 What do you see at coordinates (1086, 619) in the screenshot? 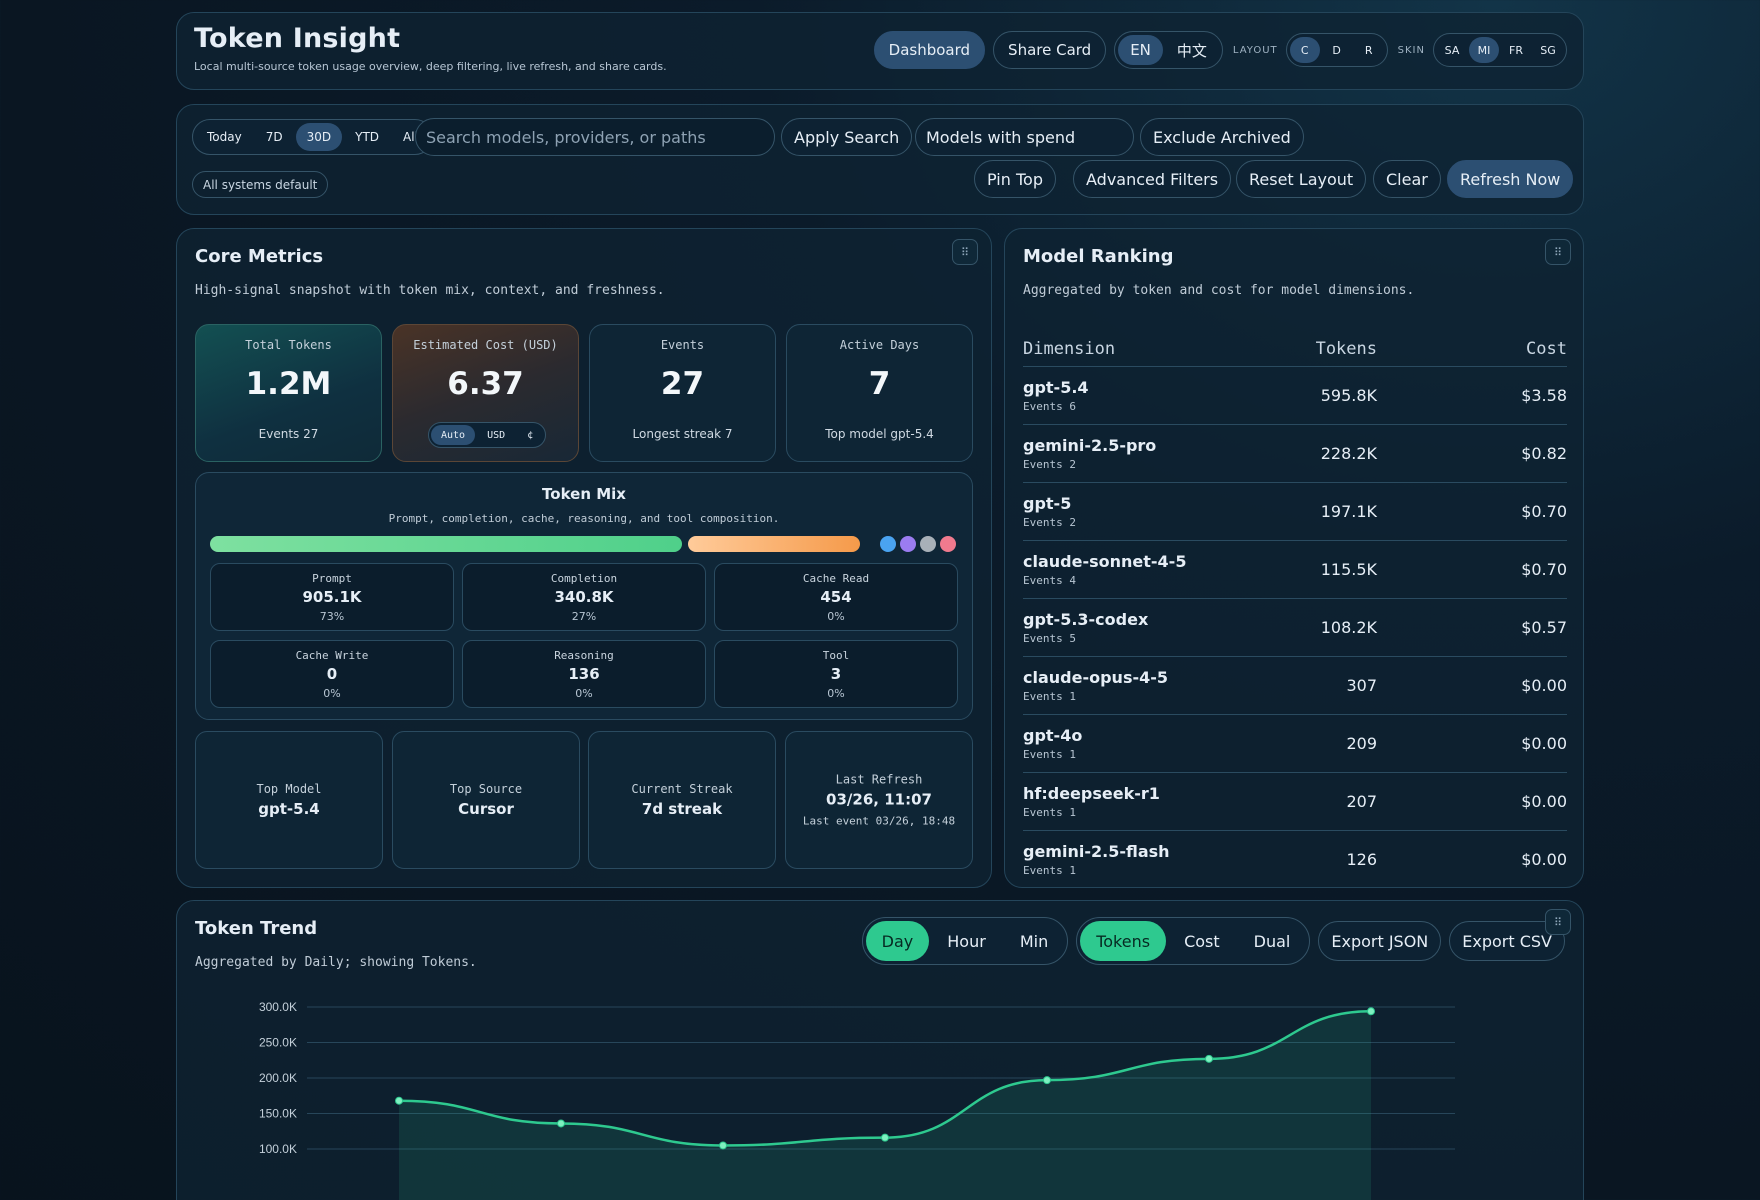
I see `model-name: gpt-5.3-codex` at bounding box center [1086, 619].